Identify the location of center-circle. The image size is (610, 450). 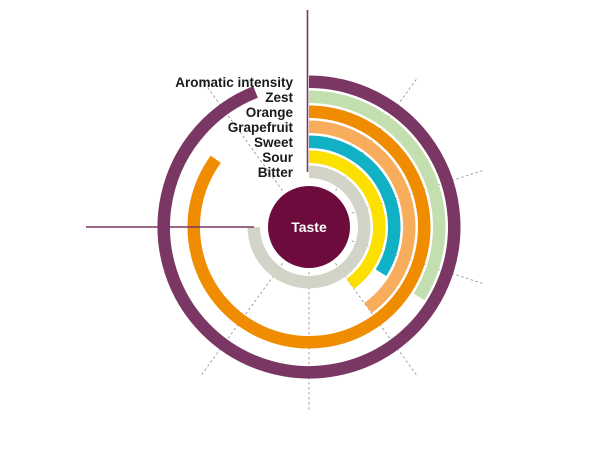
(309, 227).